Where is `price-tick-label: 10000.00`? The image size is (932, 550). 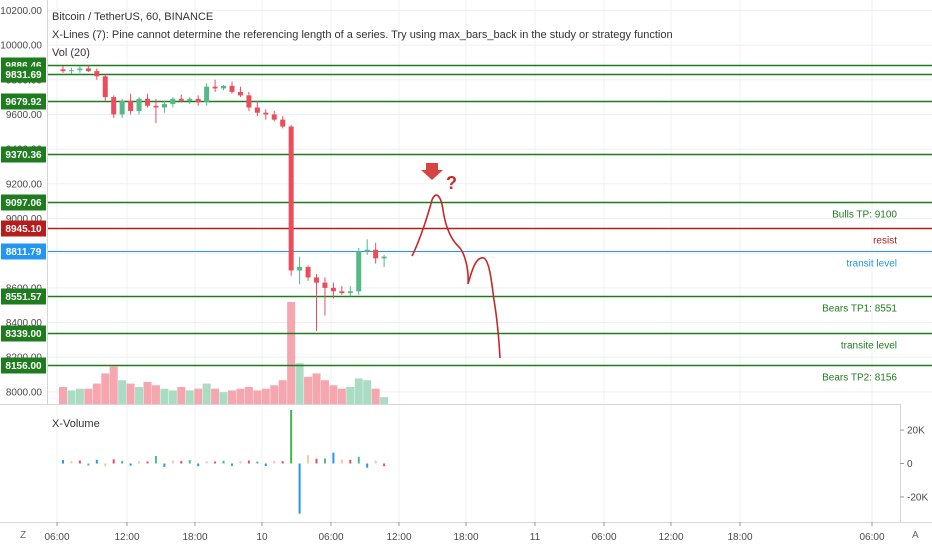
price-tick-label: 10000.00 is located at coordinates (21, 46).